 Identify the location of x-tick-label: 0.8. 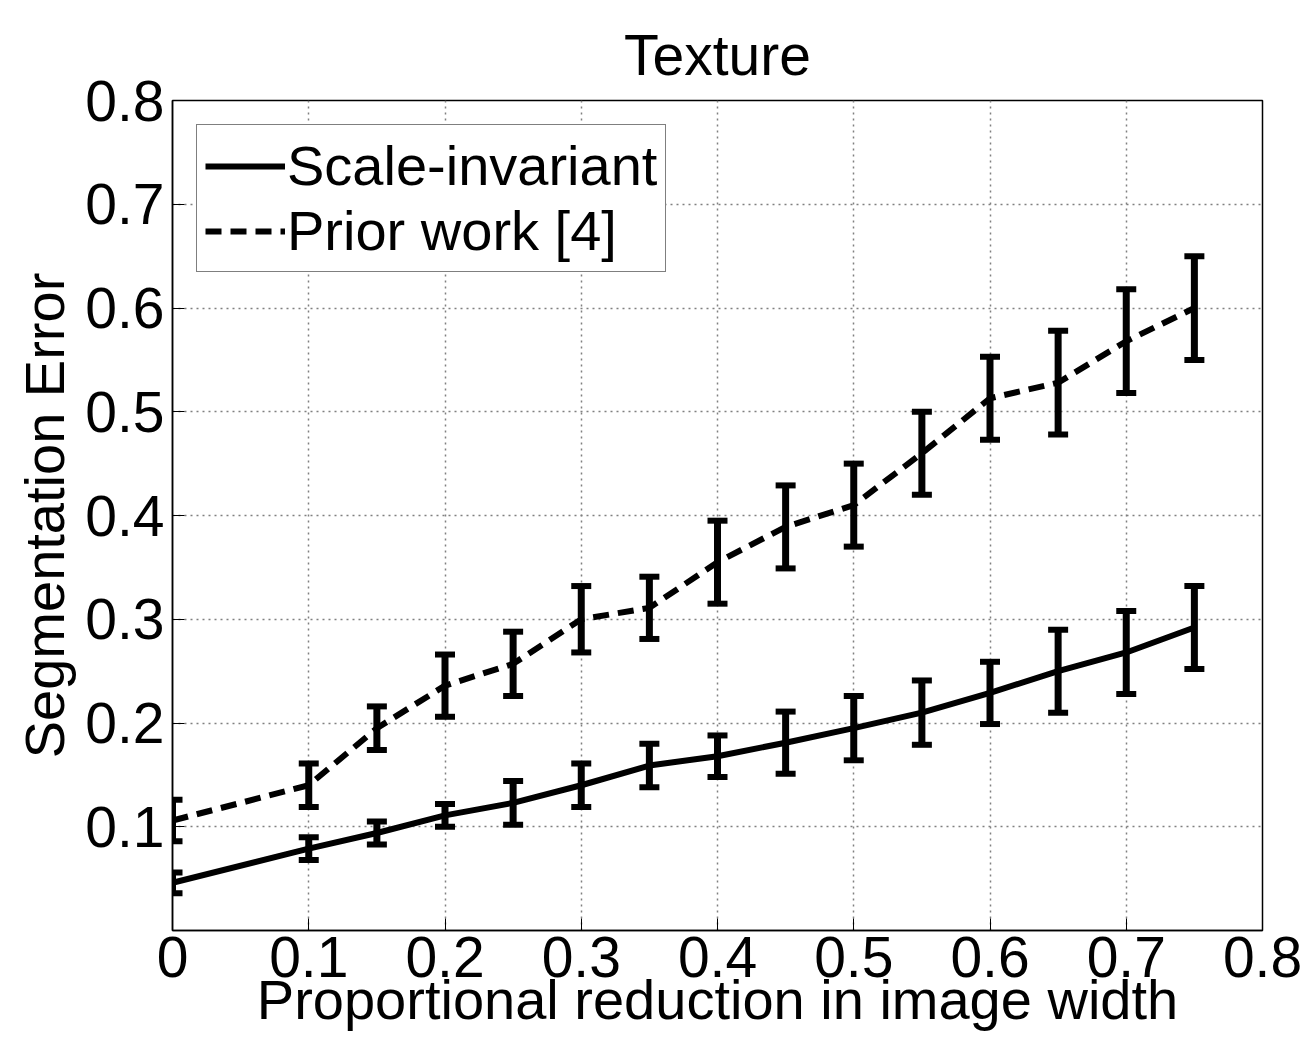
(1262, 956).